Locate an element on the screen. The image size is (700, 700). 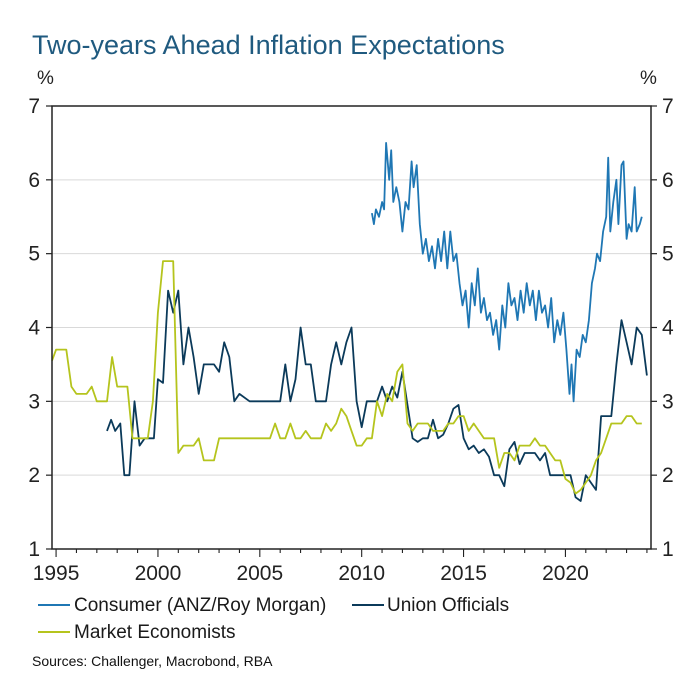
y-tick-label-right: 6 is located at coordinates (668, 180).